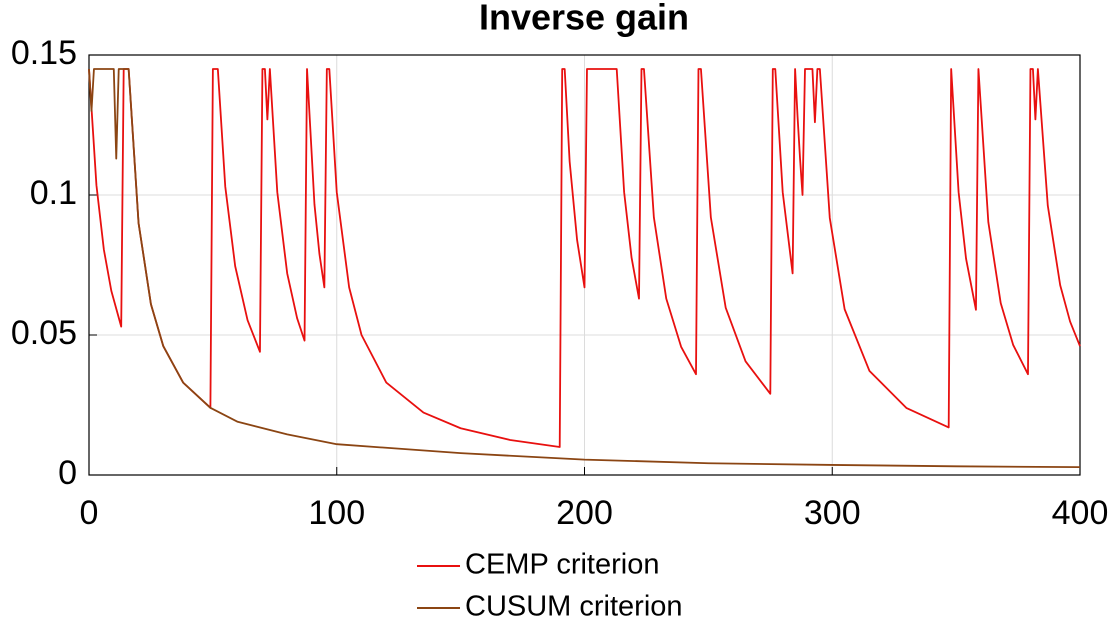  I want to click on y-tick-label: 0.05, so click(44, 333).